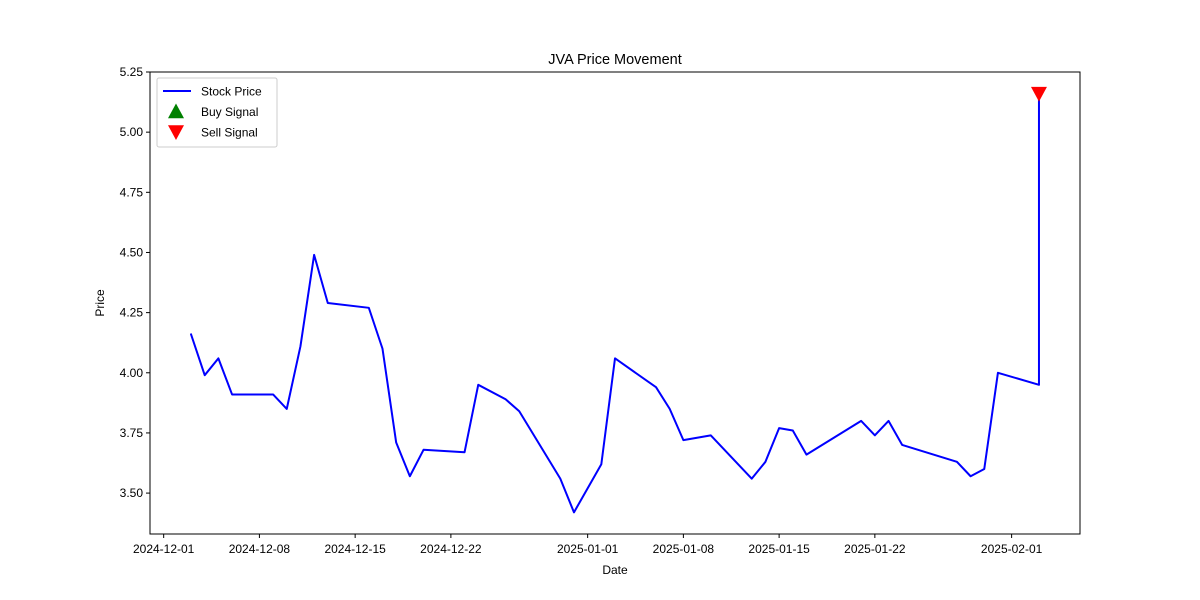  I want to click on legend-label: Sell Signal, so click(229, 133).